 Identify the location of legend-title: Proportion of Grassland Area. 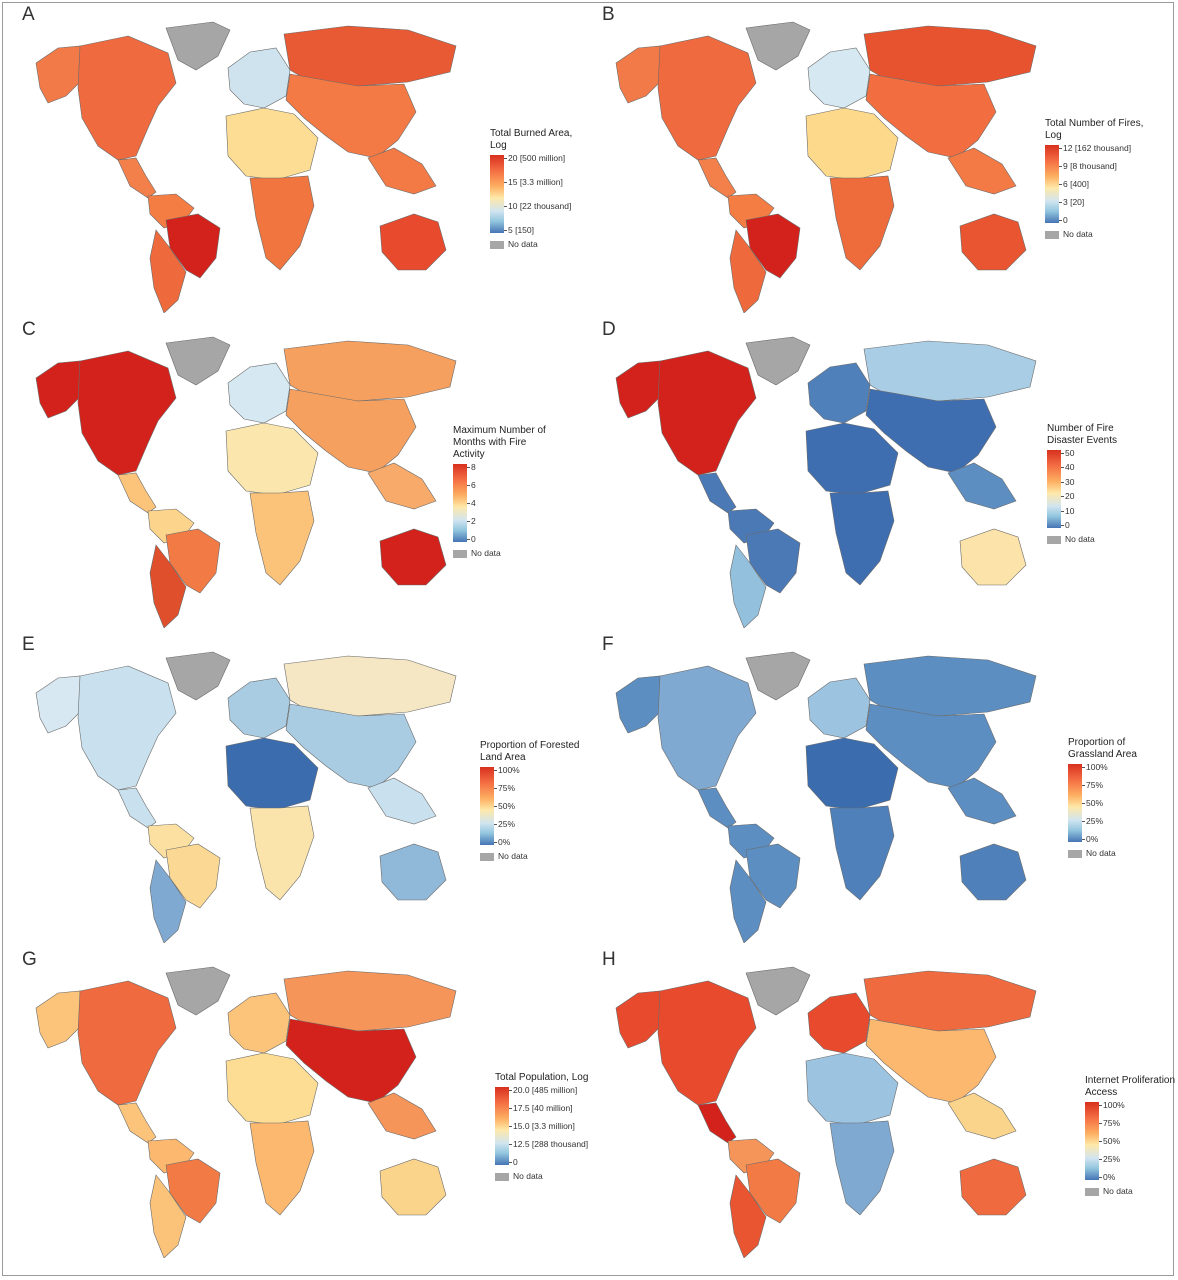
(1102, 748).